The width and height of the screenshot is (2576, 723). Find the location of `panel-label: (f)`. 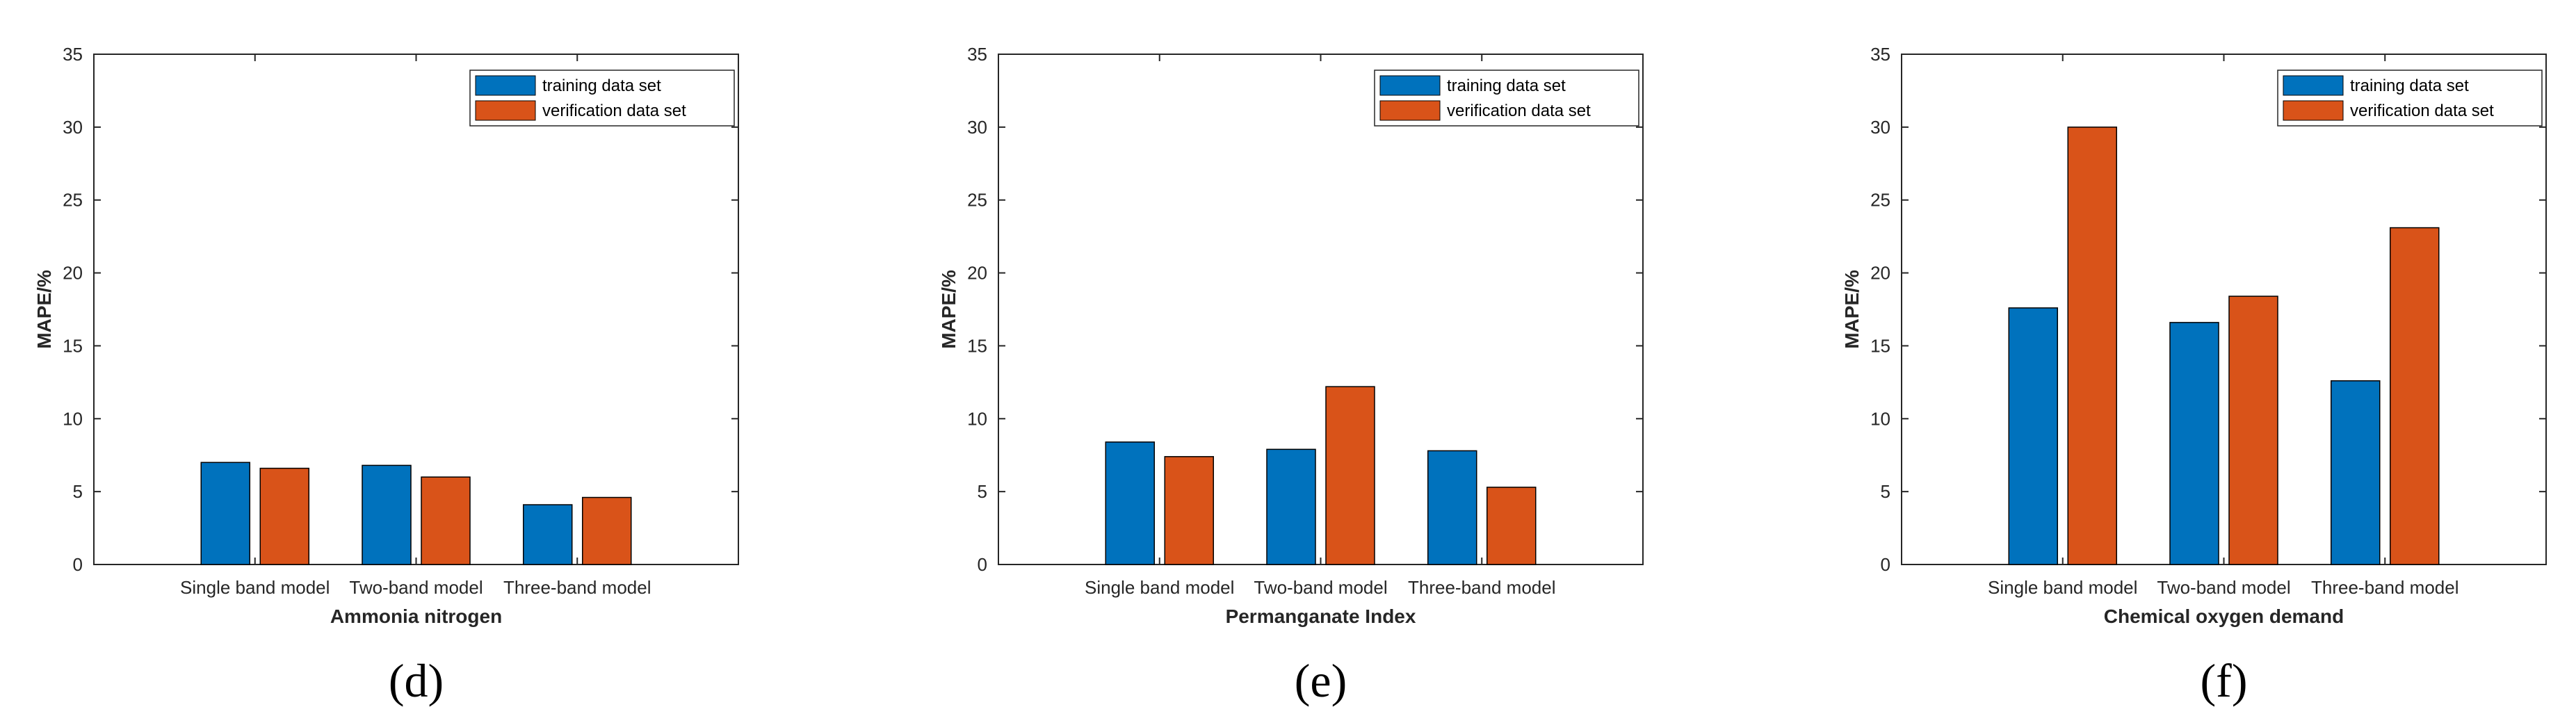

panel-label: (f) is located at coordinates (2224, 680).